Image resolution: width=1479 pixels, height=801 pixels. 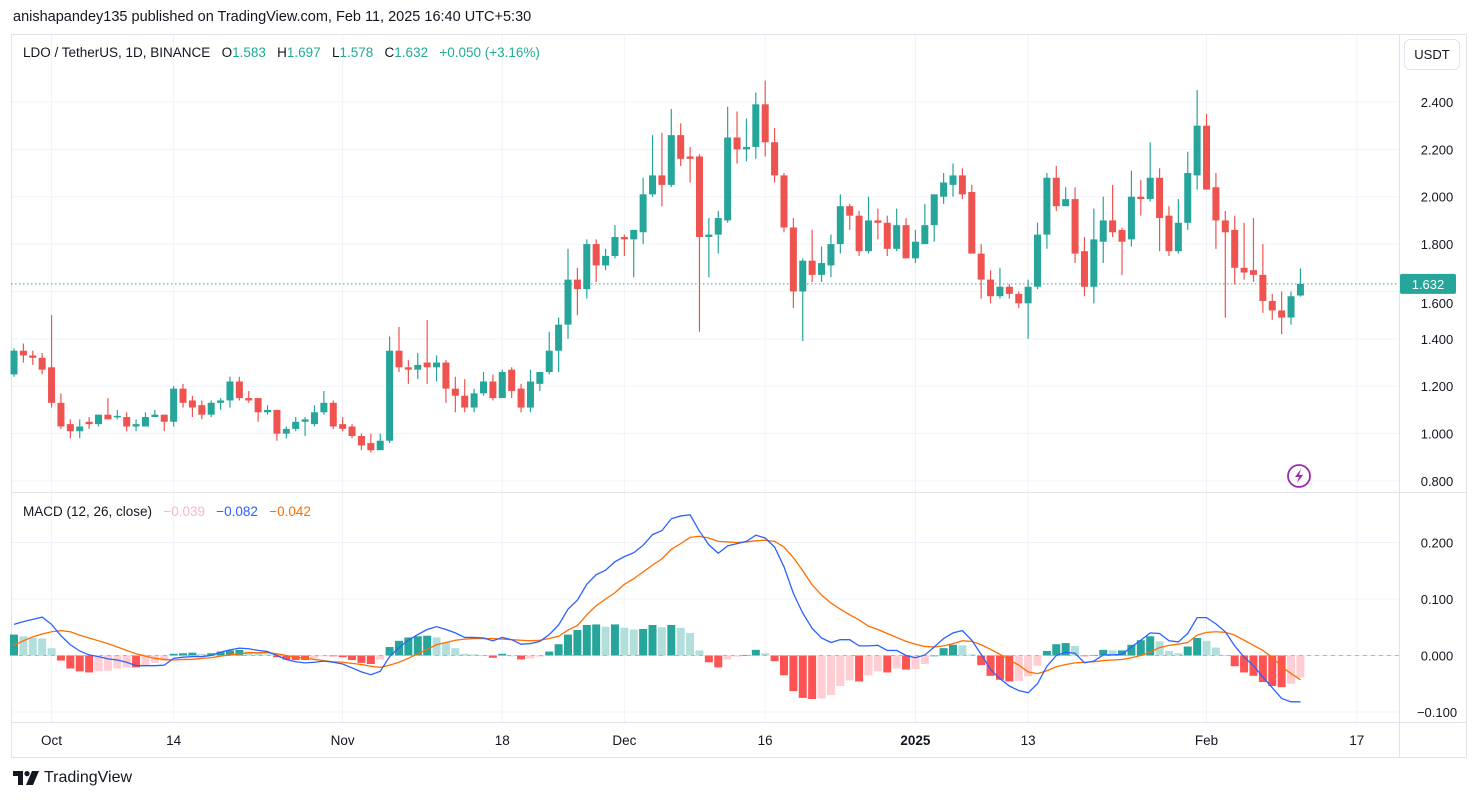 I want to click on currency-button: USDT, so click(x=1432, y=54).